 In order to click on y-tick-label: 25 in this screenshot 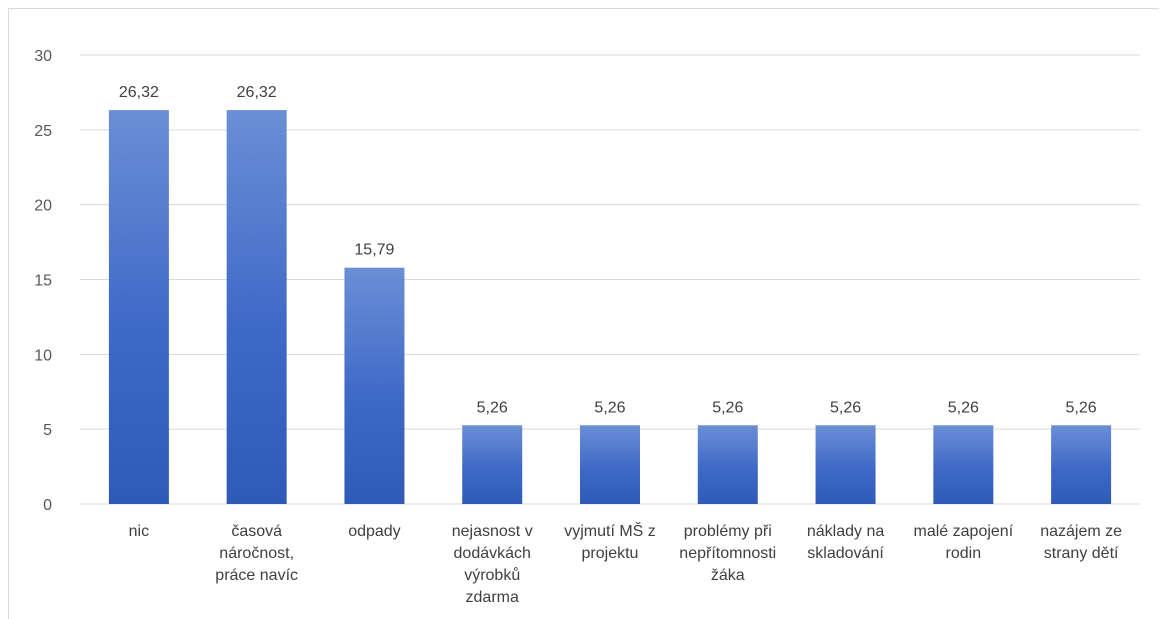, I will do `click(43, 131)`.